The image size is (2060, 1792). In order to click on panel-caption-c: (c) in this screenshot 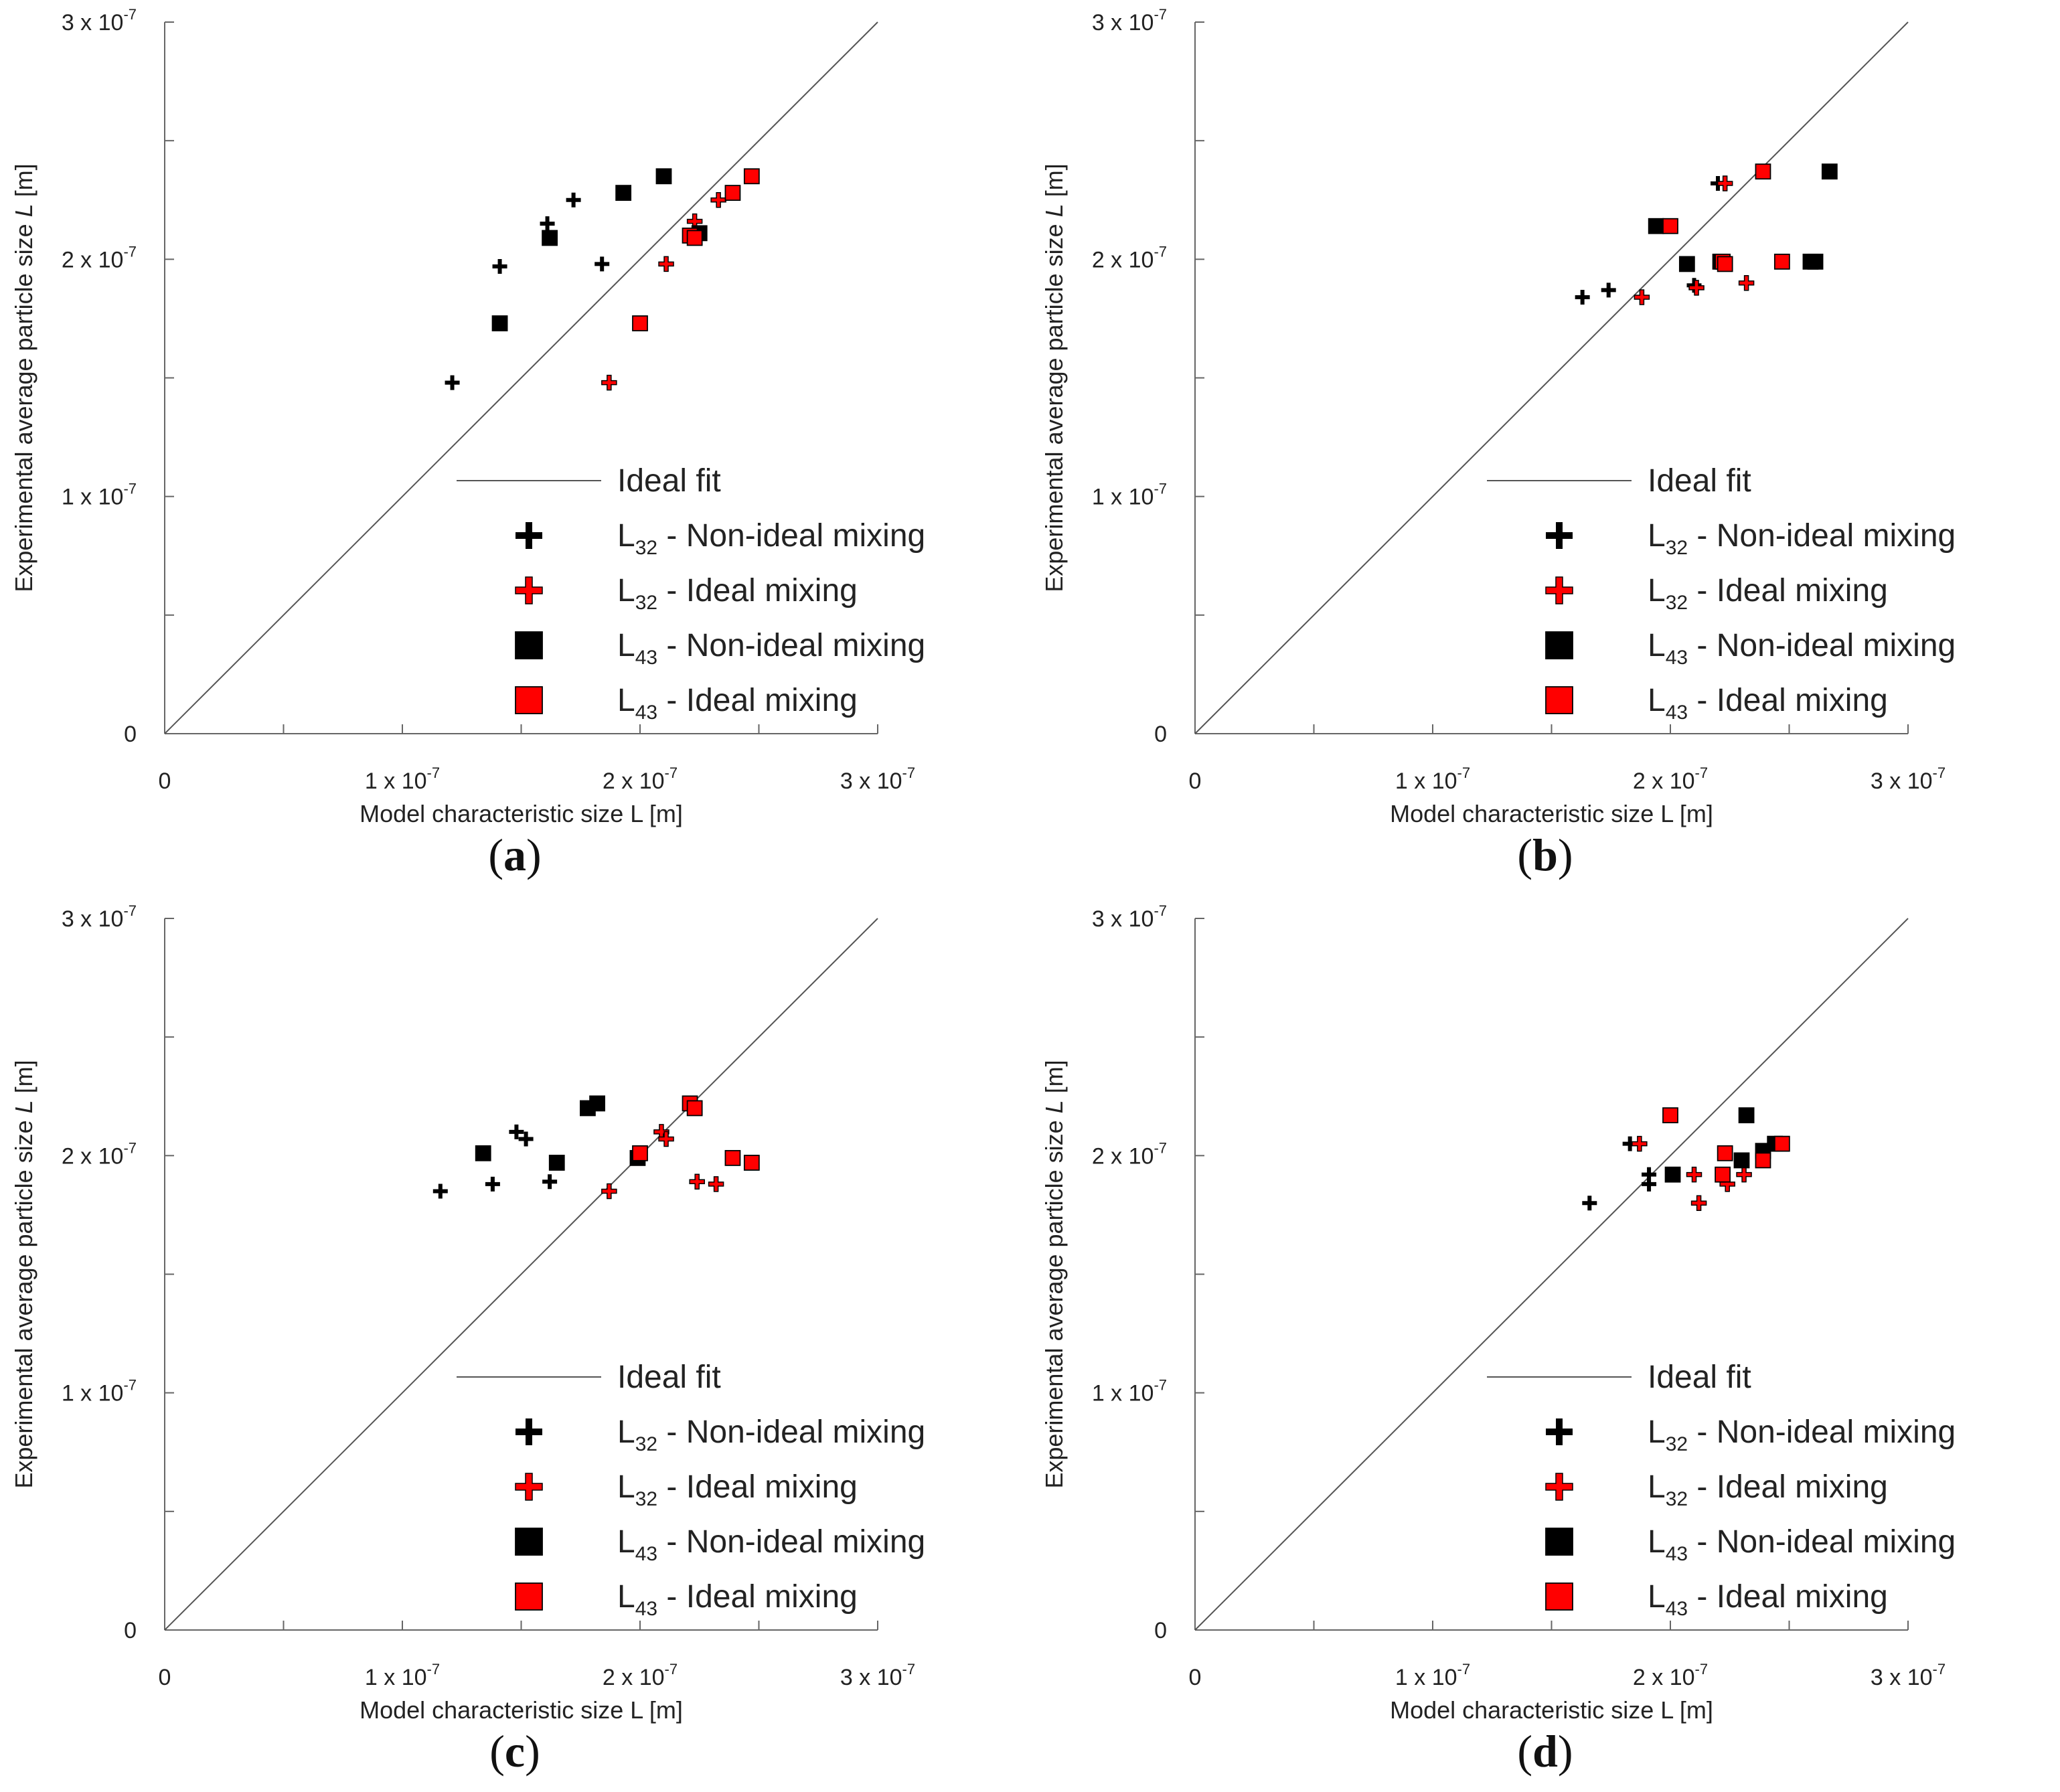, I will do `click(514, 1751)`.